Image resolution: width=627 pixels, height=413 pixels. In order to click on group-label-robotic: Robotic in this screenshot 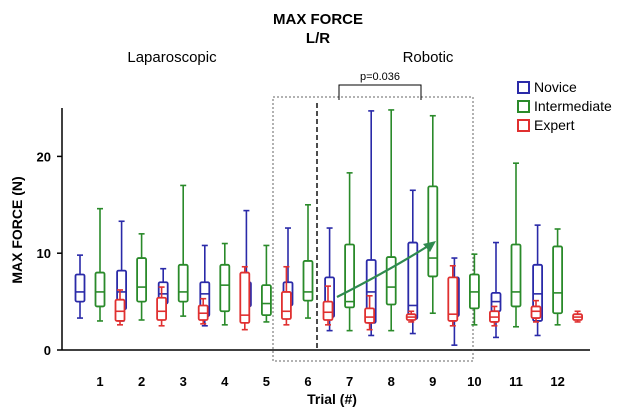, I will do `click(428, 57)`.